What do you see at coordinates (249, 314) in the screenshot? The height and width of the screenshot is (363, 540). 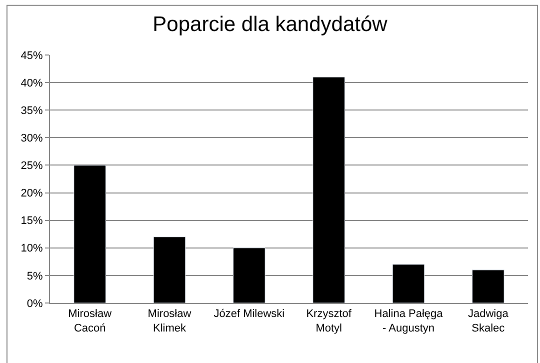 I see `x-tick-label: Józef Milewski` at bounding box center [249, 314].